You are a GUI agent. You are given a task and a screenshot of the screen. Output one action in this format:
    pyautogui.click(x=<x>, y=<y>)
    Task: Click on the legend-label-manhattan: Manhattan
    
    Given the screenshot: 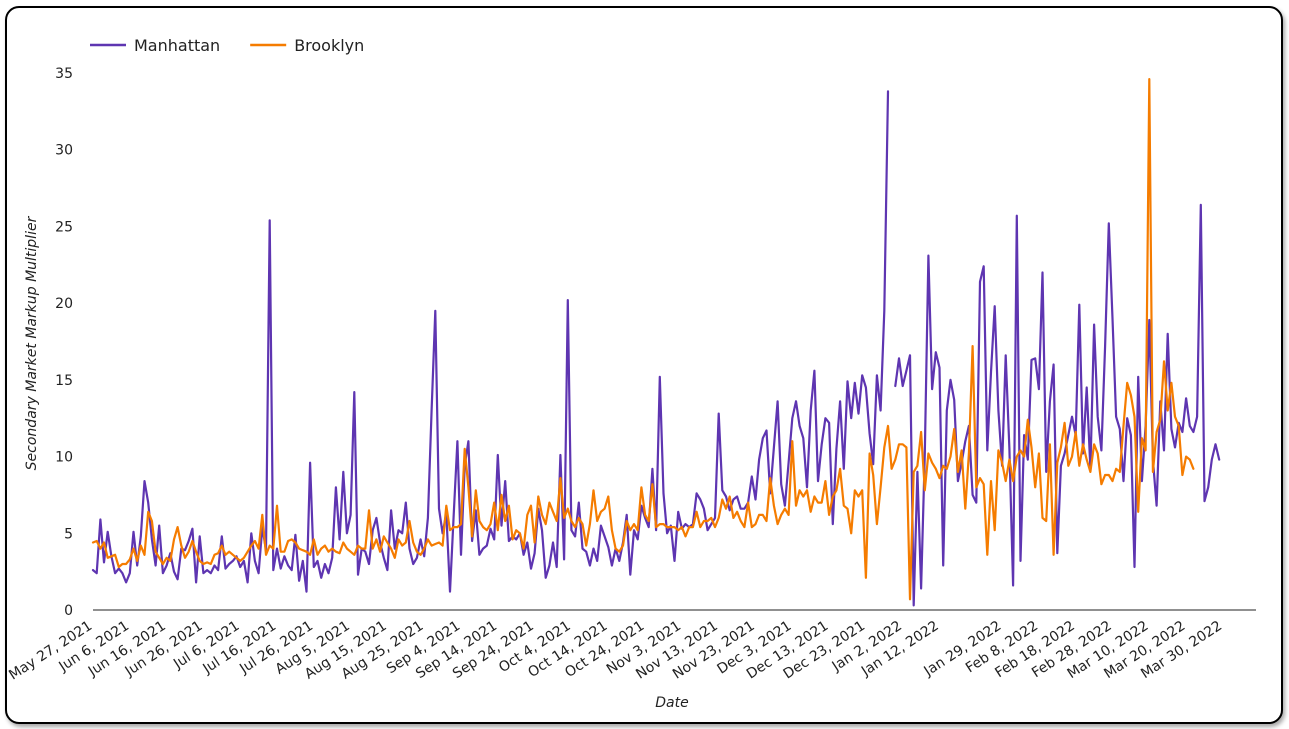 What is the action you would take?
    pyautogui.click(x=177, y=45)
    